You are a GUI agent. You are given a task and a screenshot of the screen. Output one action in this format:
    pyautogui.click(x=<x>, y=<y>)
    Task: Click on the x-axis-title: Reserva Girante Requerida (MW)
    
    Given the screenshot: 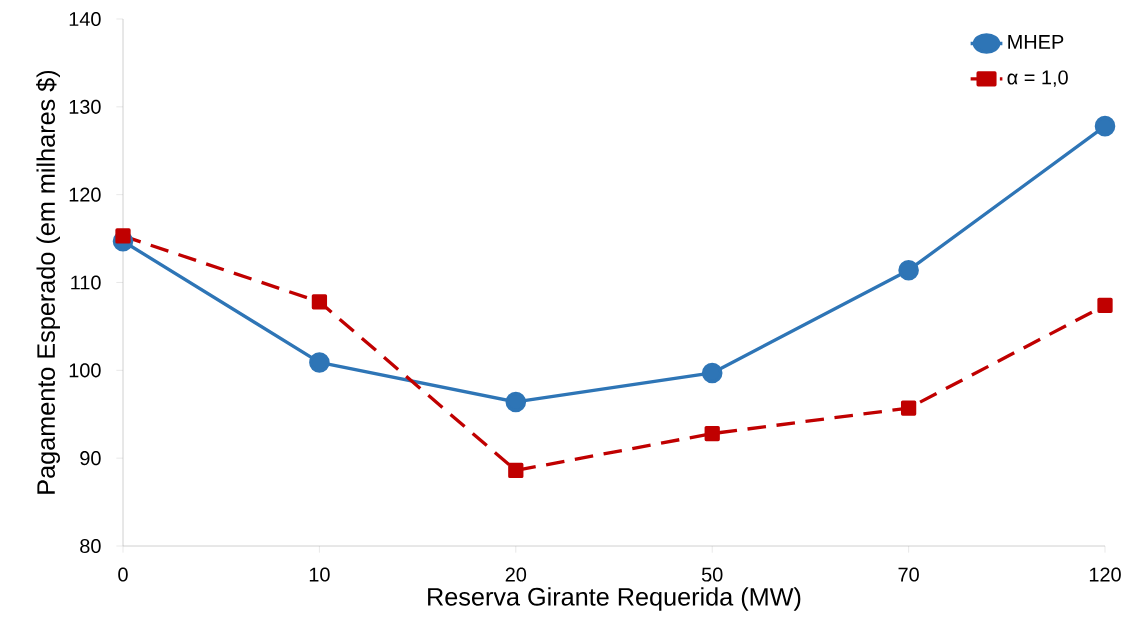 What is the action you would take?
    pyautogui.click(x=614, y=599)
    